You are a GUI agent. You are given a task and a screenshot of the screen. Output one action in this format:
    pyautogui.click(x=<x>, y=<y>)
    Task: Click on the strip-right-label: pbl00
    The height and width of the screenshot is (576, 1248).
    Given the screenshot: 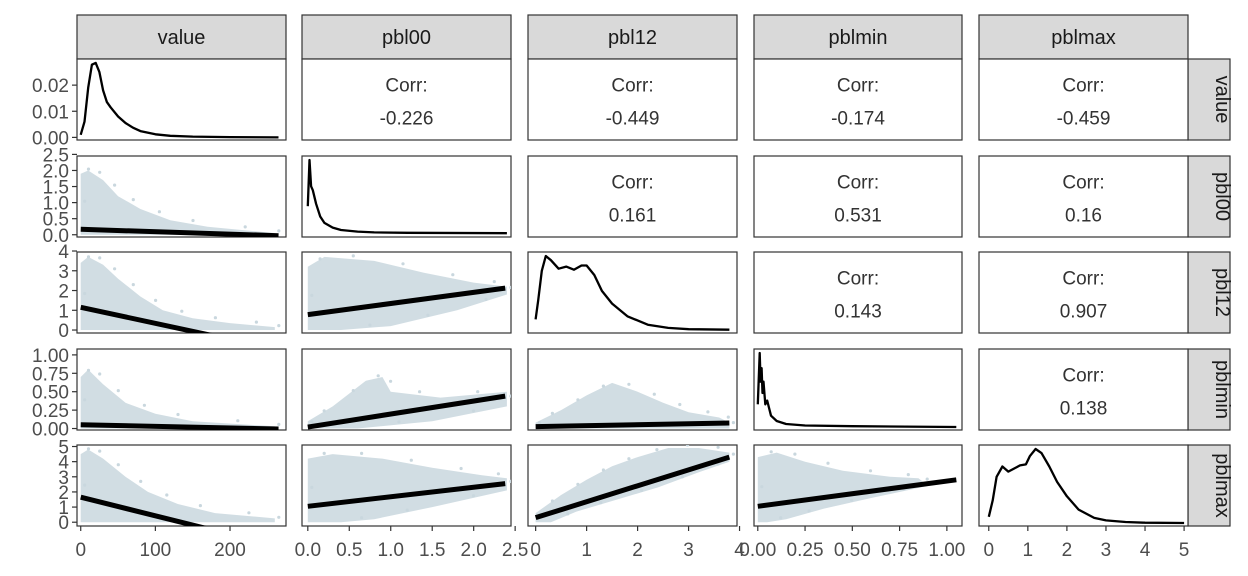 What is the action you would take?
    pyautogui.click(x=1222, y=196)
    